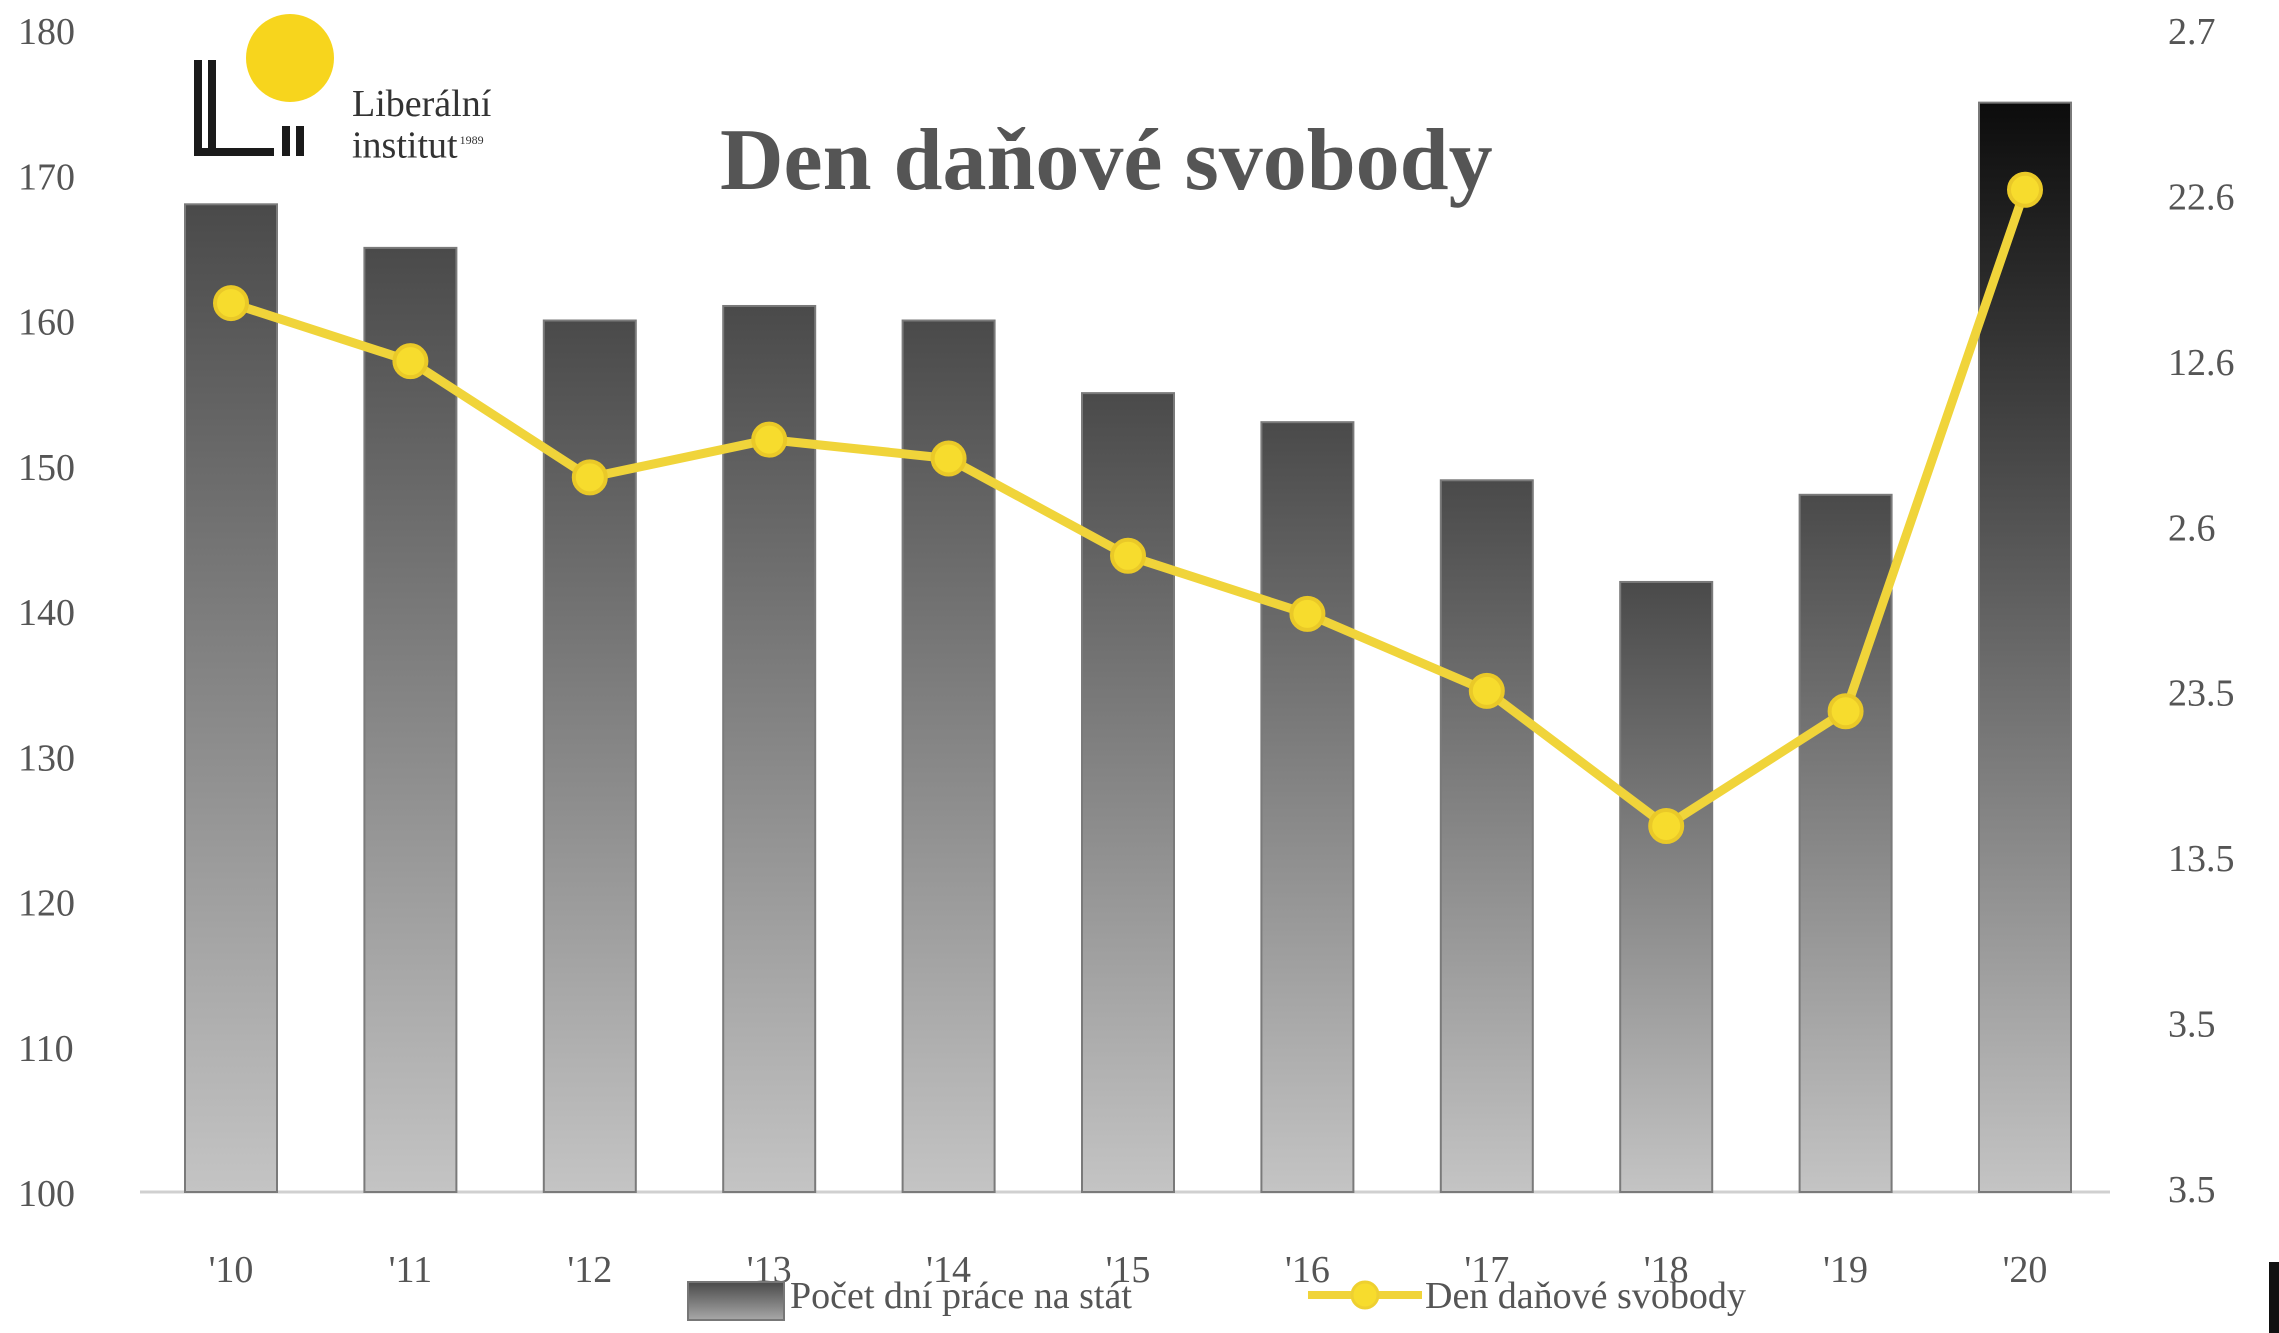  What do you see at coordinates (422, 104) in the screenshot?
I see `logo-line1: Liberální` at bounding box center [422, 104].